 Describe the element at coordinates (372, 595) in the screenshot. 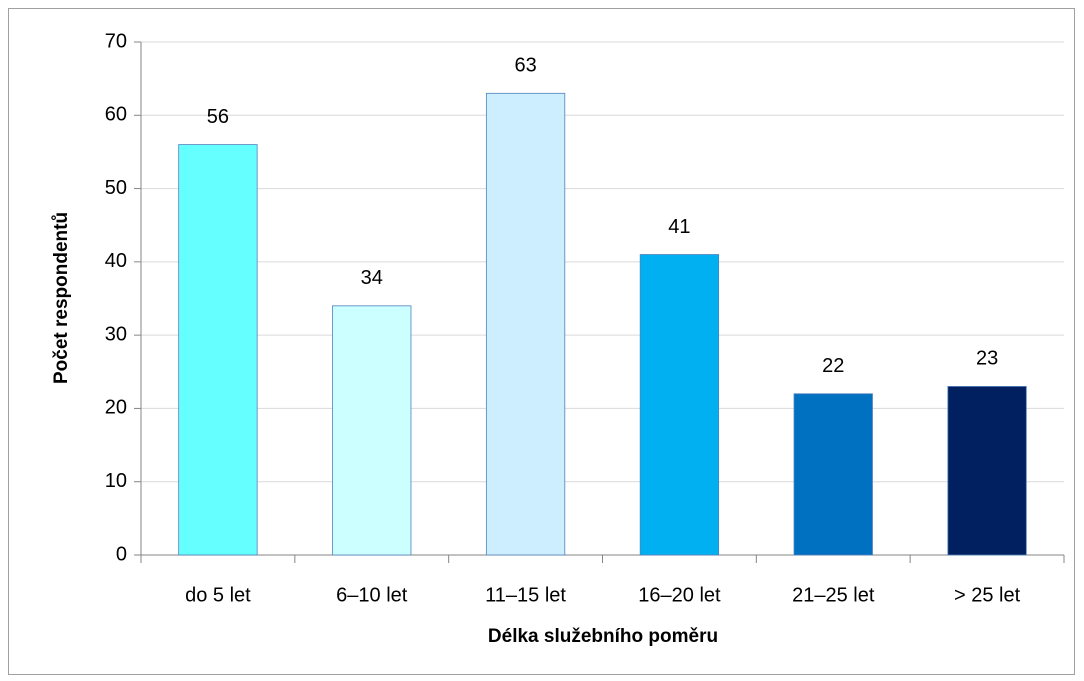

I see `x-tick-label: 6–10 let` at that location.